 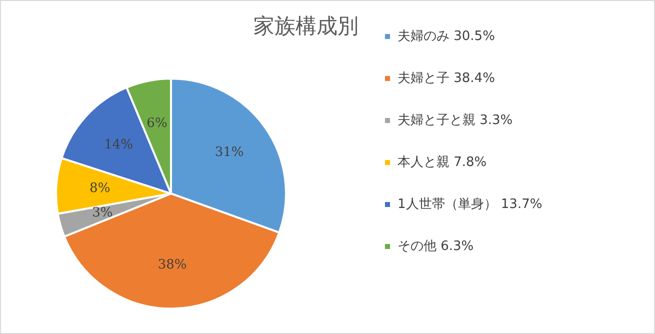 I want to click on legend-label: 夫婦と子と親 3.3%, so click(x=455, y=120).